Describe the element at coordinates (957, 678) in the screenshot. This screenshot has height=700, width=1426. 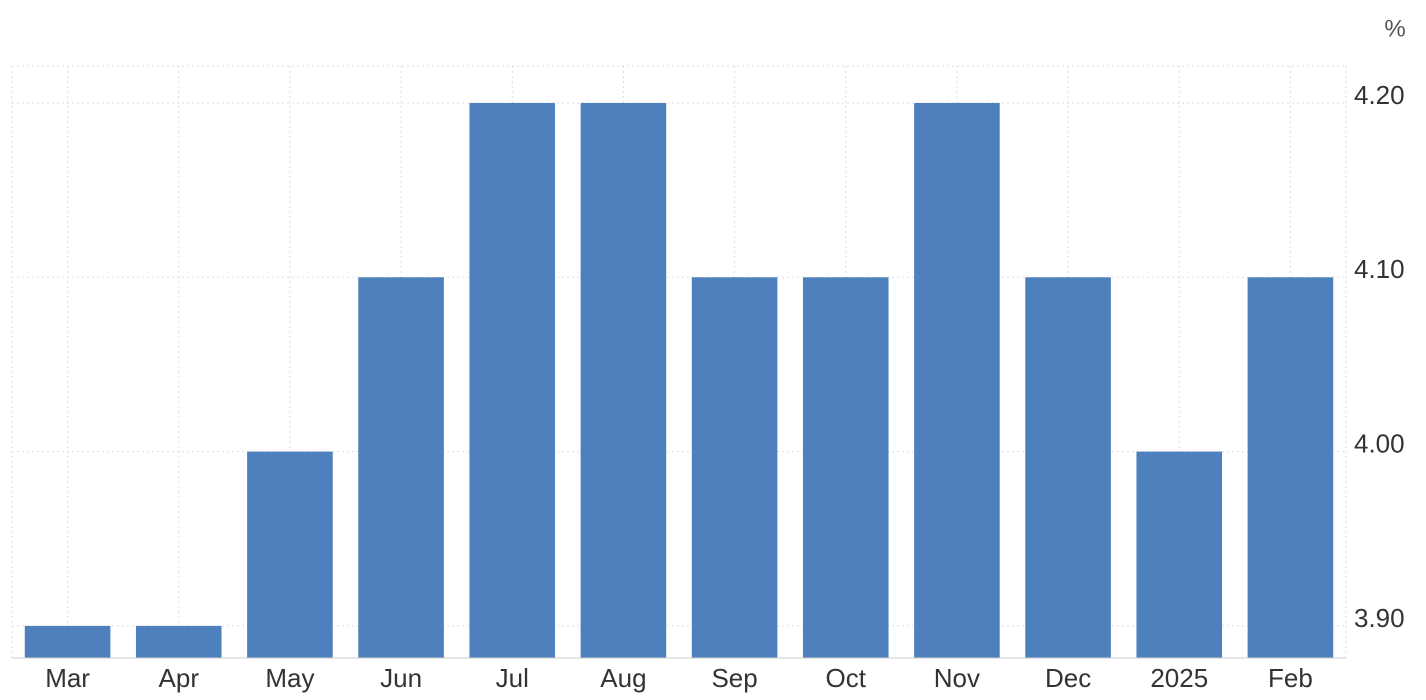
I see `x-tick-label: Nov` at that location.